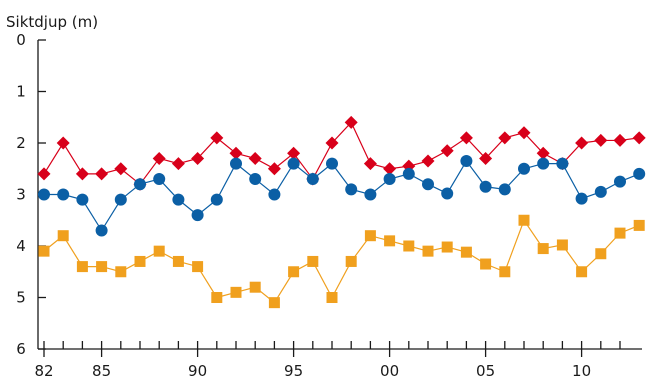 This screenshot has width=647, height=385. I want to click on y-tick-label: 4, so click(21, 246).